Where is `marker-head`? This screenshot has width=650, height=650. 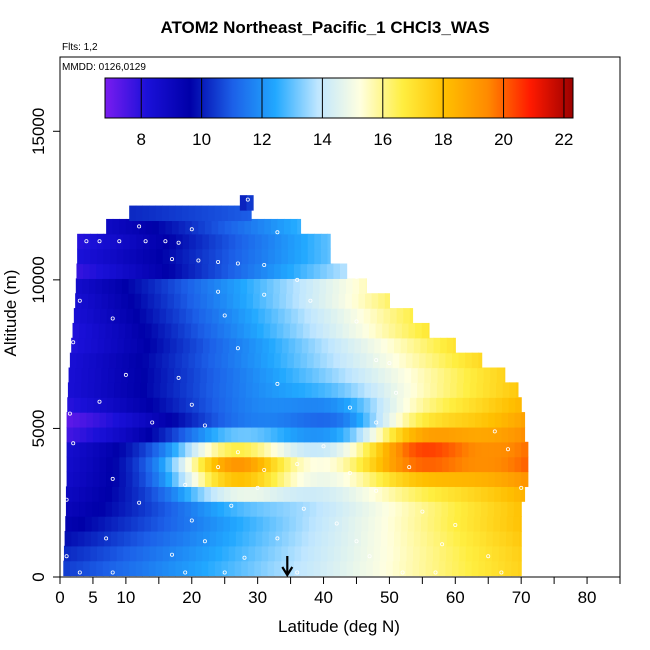
marker-head is located at coordinates (287, 572).